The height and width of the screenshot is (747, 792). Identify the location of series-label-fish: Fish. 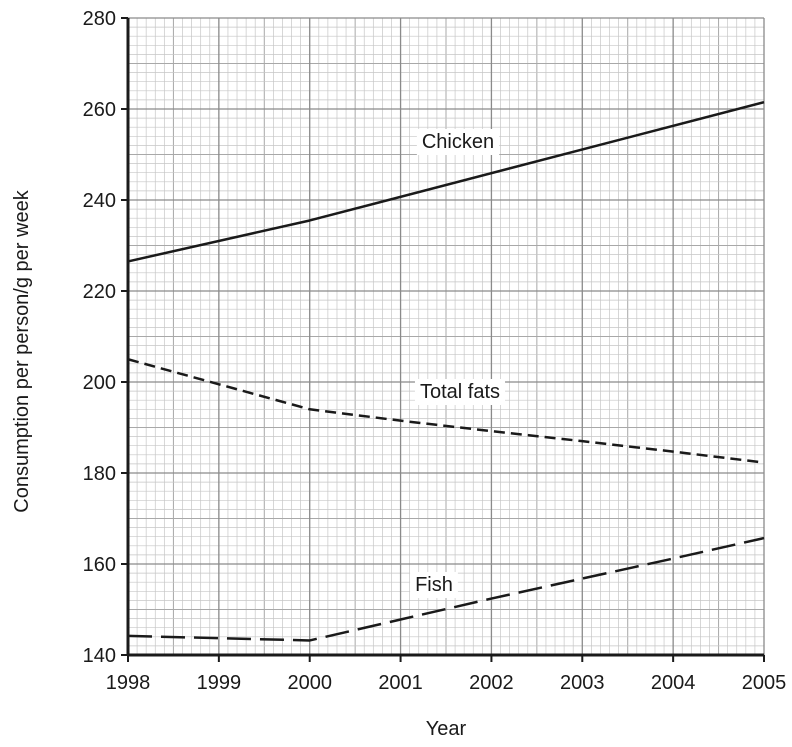
(434, 585).